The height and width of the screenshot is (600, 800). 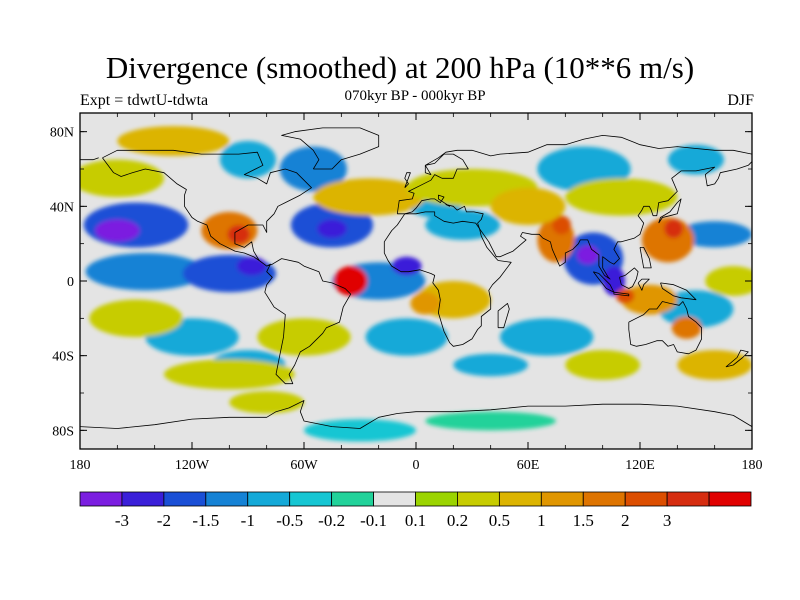 I want to click on colorbar-label: 0.2, so click(x=457, y=520).